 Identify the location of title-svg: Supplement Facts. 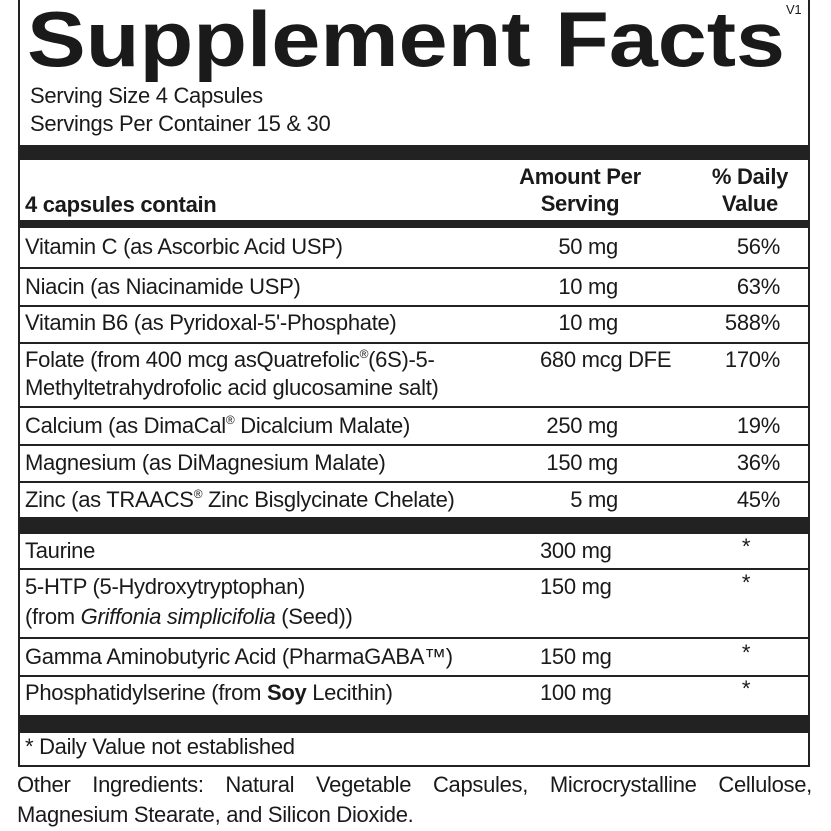
(406, 41).